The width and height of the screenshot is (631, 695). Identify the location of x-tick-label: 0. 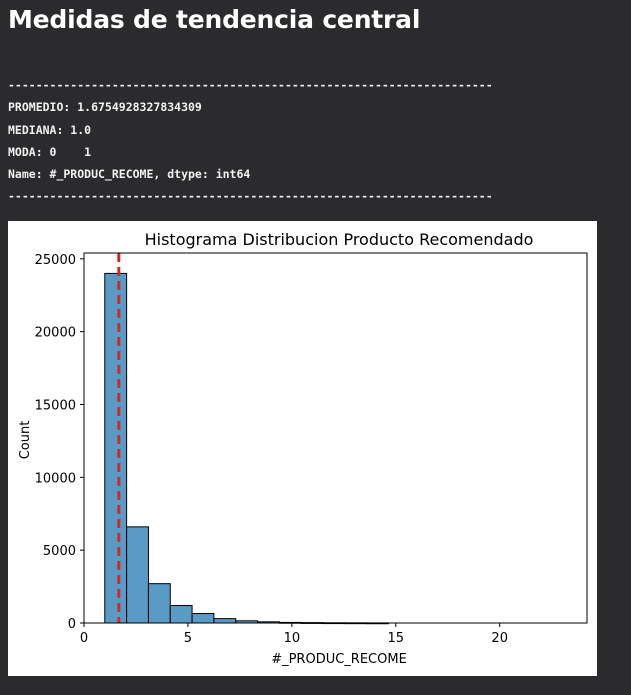
(84, 638).